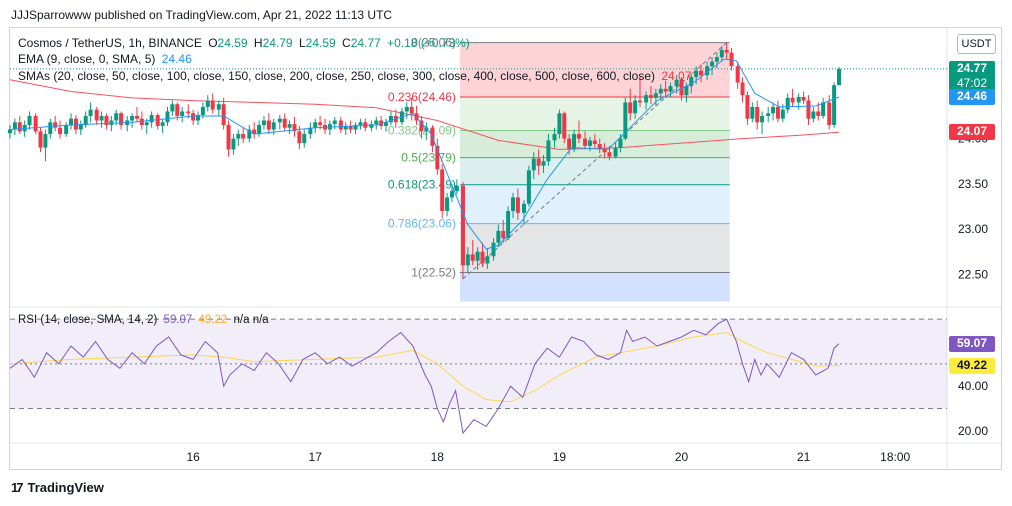 The width and height of the screenshot is (1012, 506). Describe the element at coordinates (424, 367) in the screenshot. I see `rsi-sma-line` at that location.